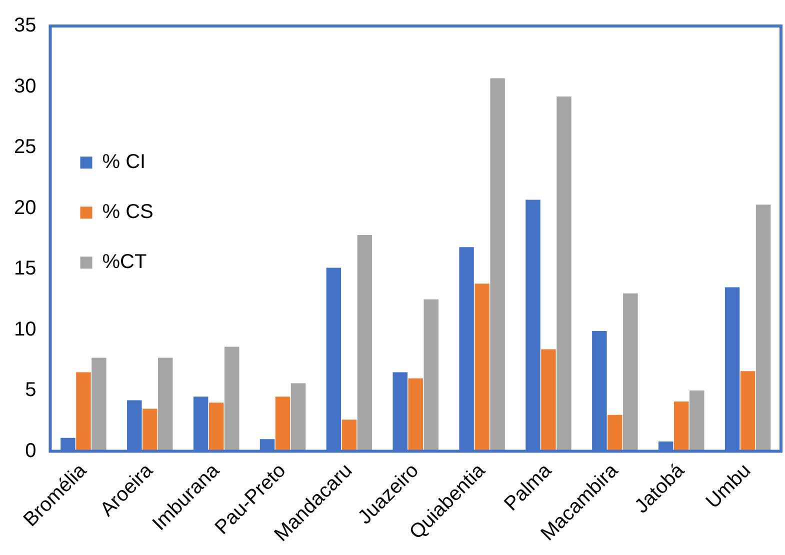 This screenshot has height=555, width=785. What do you see at coordinates (124, 262) in the screenshot?
I see `legend-label: %CT` at bounding box center [124, 262].